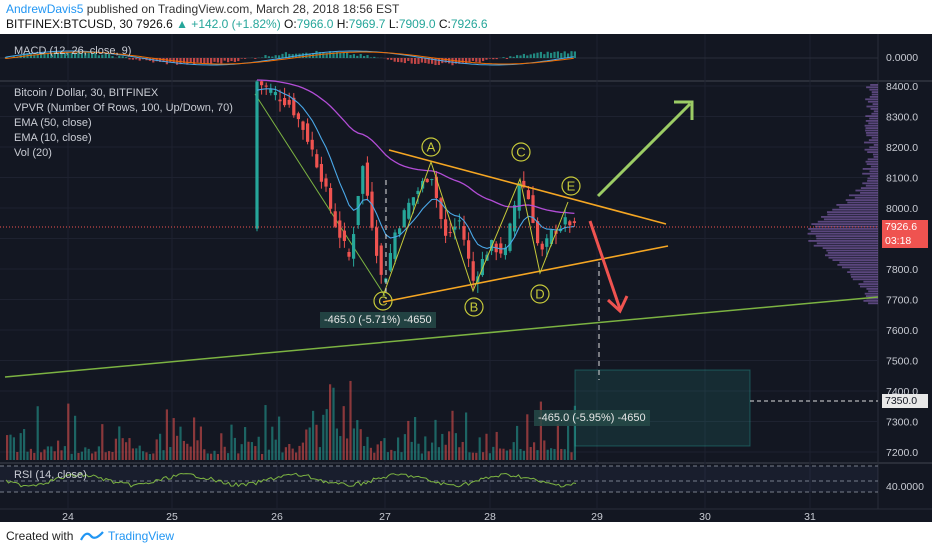  I want to click on author-link: AndrewDavis5, so click(45, 9).